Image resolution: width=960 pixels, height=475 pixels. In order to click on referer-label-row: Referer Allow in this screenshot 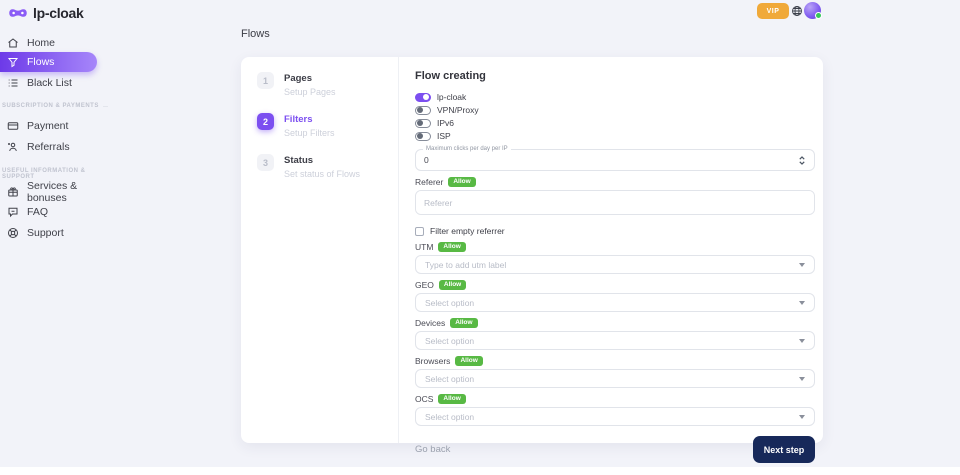, I will do `click(615, 182)`.